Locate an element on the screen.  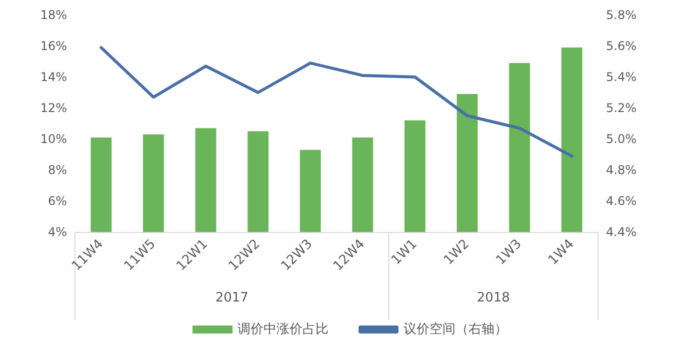
text: 2017 is located at coordinates (231, 298).